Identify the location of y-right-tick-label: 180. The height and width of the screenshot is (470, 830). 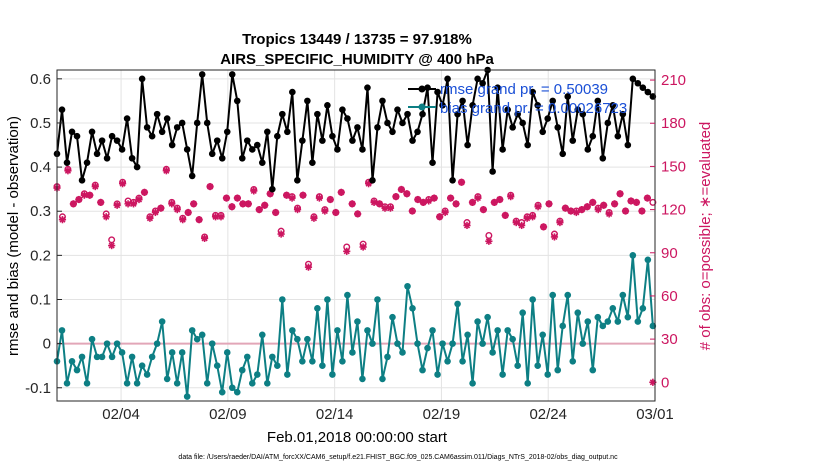
(673, 123).